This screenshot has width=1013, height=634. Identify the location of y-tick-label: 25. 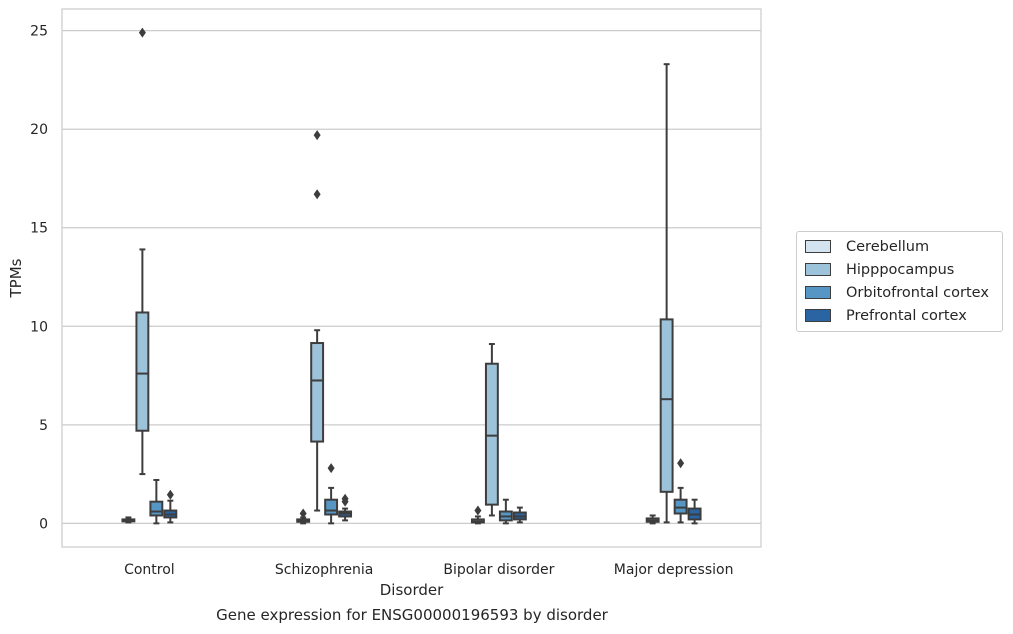
(39, 32).